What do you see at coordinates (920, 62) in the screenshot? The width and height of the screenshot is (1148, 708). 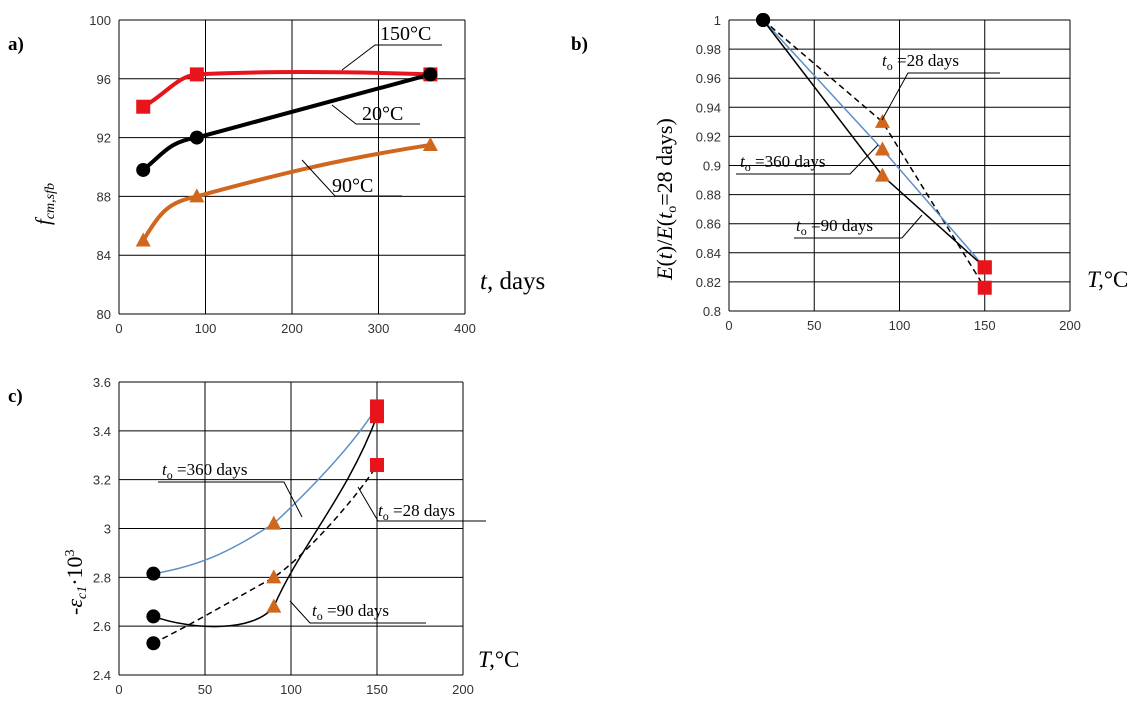 I see `annotation-b-28days-text: to =28 days` at bounding box center [920, 62].